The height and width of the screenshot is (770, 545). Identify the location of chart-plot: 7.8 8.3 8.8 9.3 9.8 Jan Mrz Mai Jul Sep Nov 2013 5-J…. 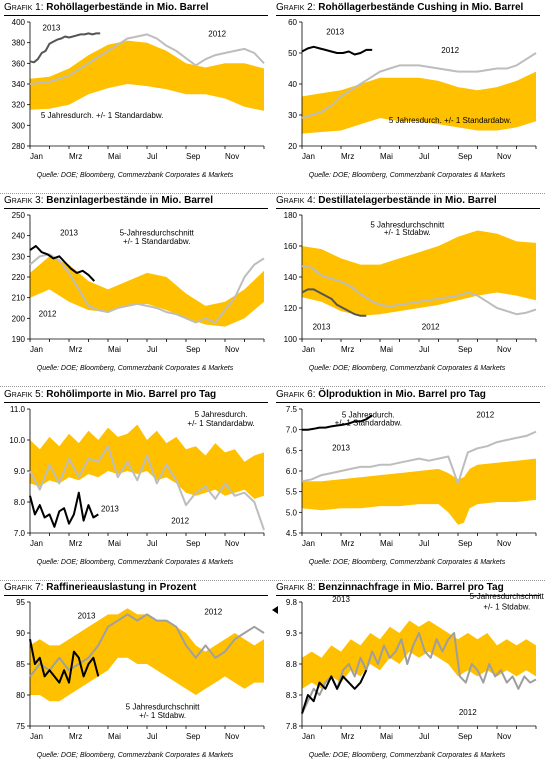
(415, 666).